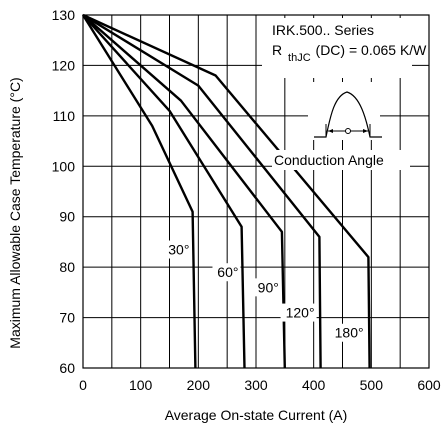 Image resolution: width=447 pixels, height=436 pixels. Describe the element at coordinates (64, 65) in the screenshot. I see `y-tick-label: 120` at that location.